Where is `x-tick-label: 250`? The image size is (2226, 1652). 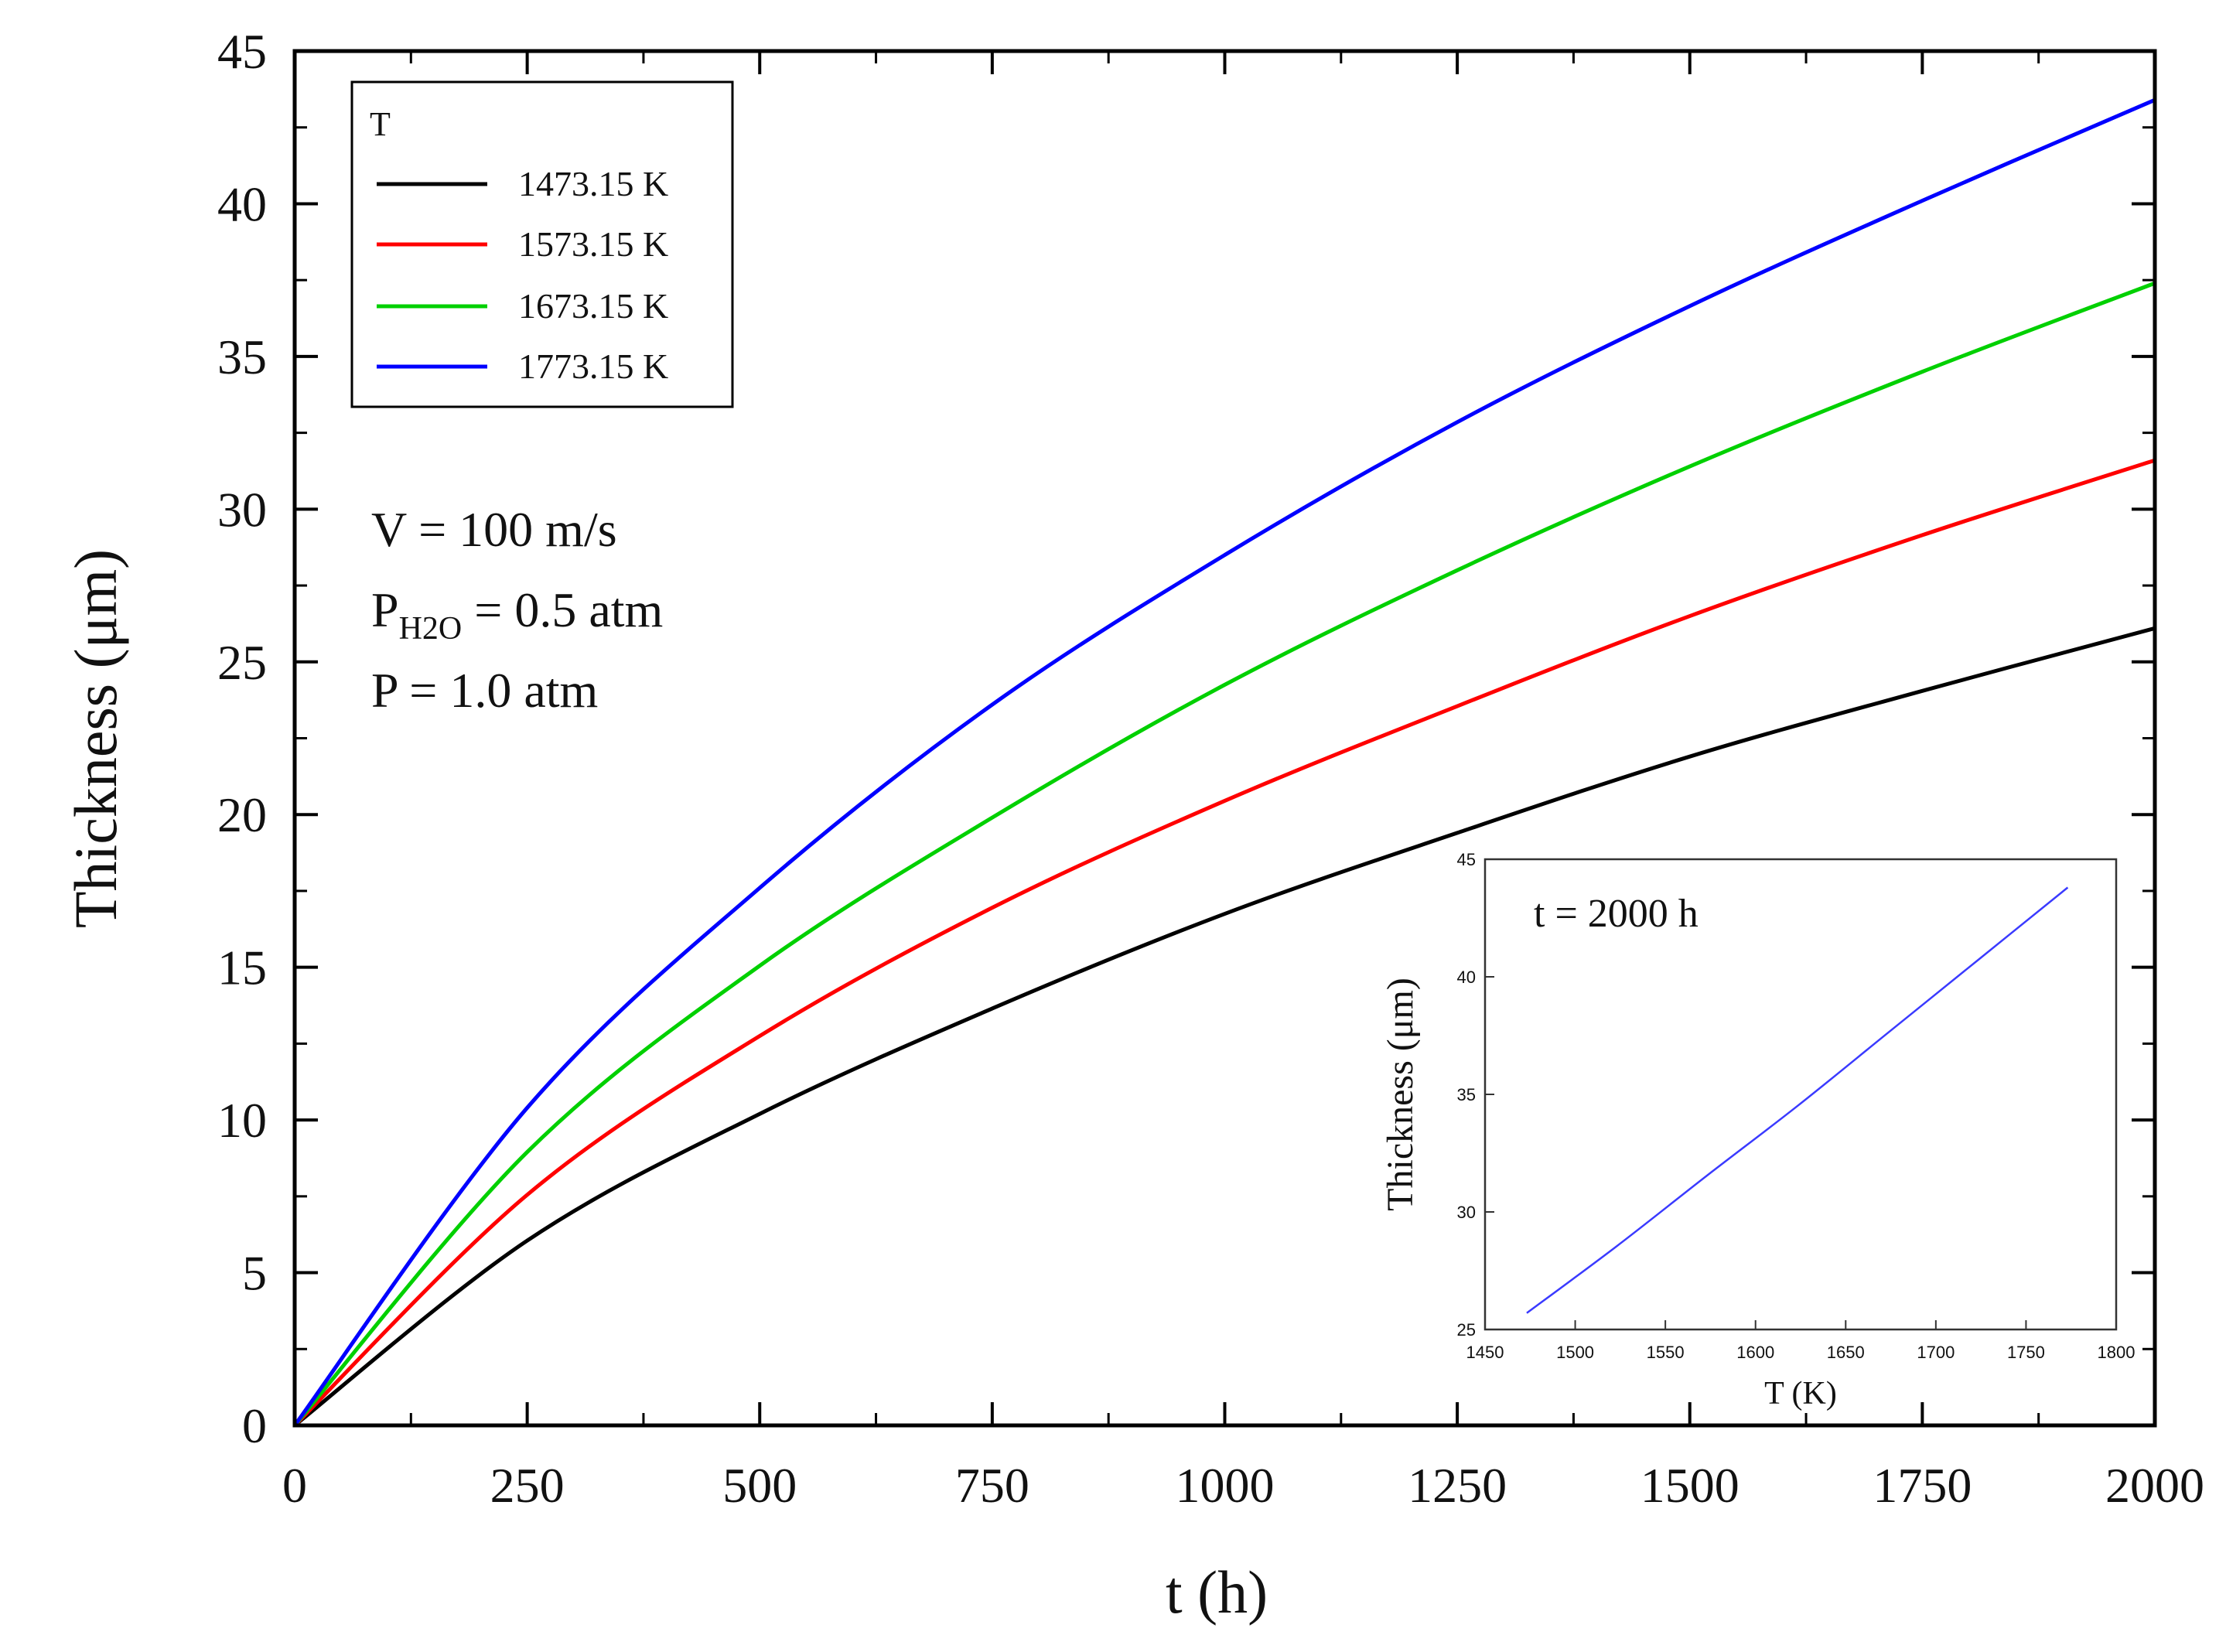
x-tick-label: 250 is located at coordinates (528, 1485).